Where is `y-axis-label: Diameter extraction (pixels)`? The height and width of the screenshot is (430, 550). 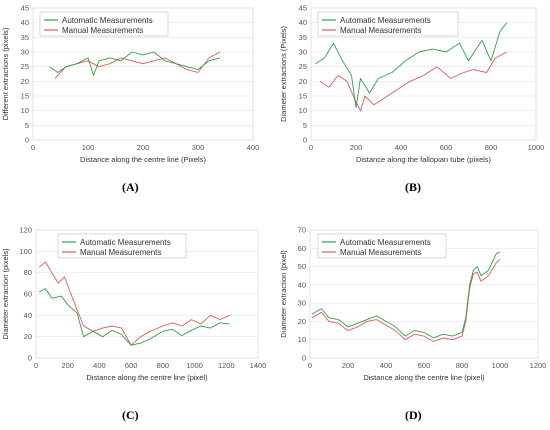
y-axis-label: Diameter extraction (pixels) is located at coordinates (5, 294).